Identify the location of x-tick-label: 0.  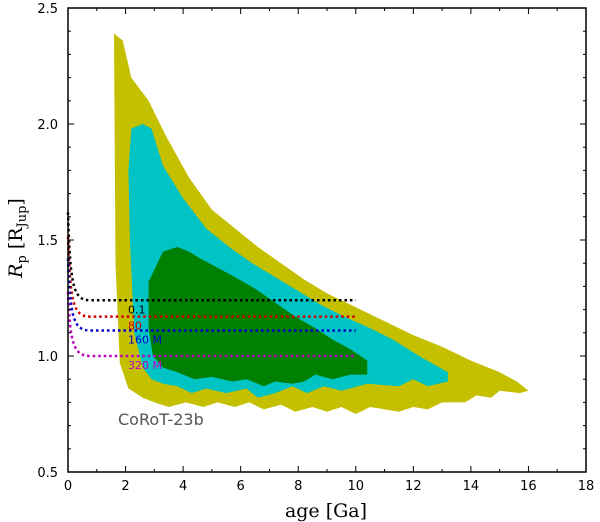
(68, 486).